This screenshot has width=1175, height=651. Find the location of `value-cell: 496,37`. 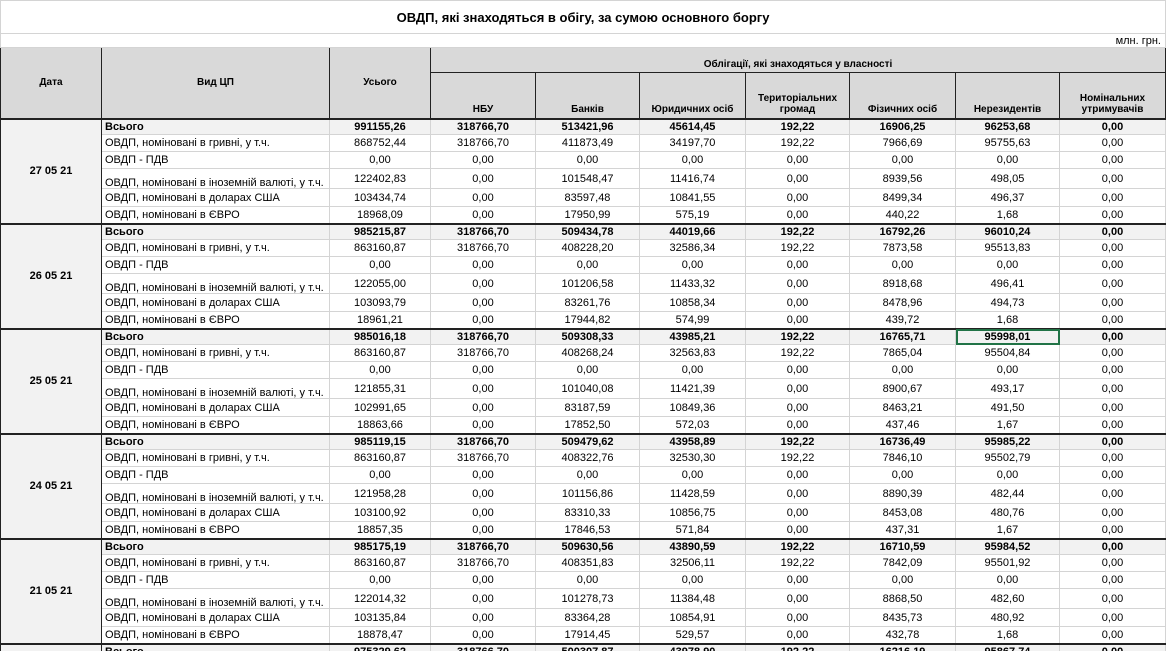

value-cell: 496,37 is located at coordinates (1007, 197).